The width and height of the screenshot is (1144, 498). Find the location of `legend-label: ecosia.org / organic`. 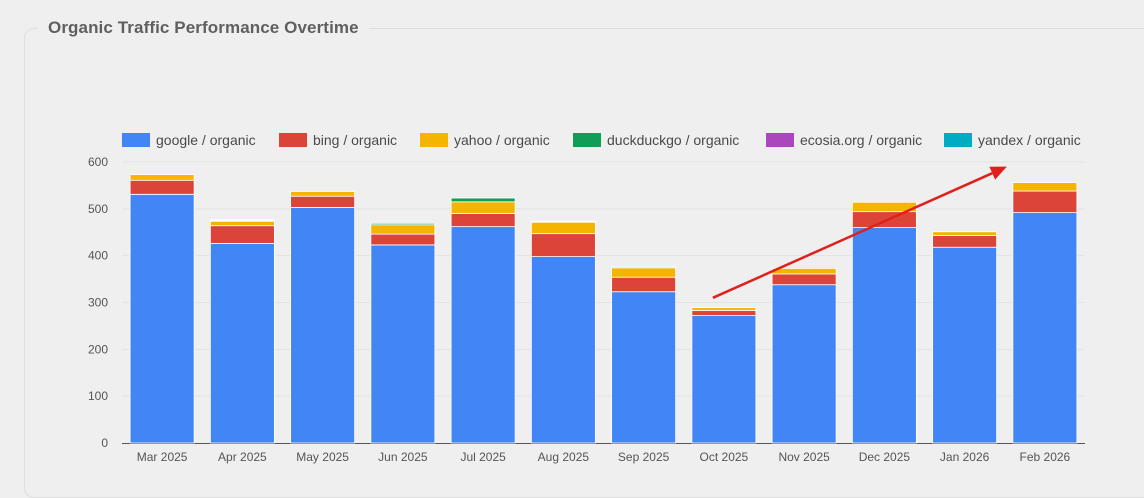

legend-label: ecosia.org / organic is located at coordinates (861, 140).